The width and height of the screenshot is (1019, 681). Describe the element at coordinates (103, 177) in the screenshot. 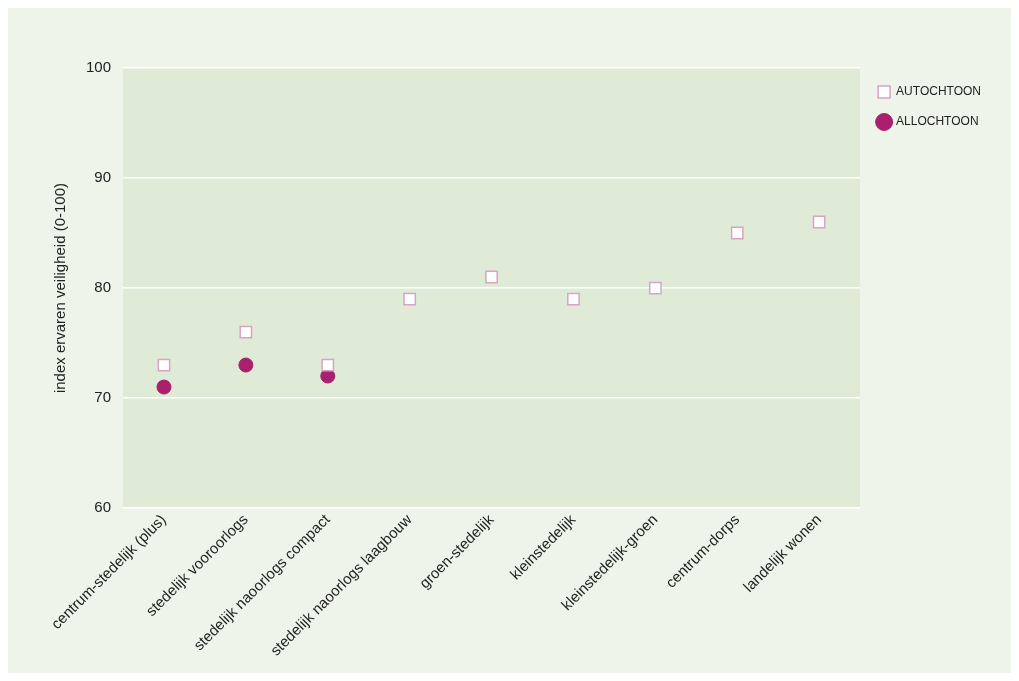

I see `y-tick-label: 90` at that location.